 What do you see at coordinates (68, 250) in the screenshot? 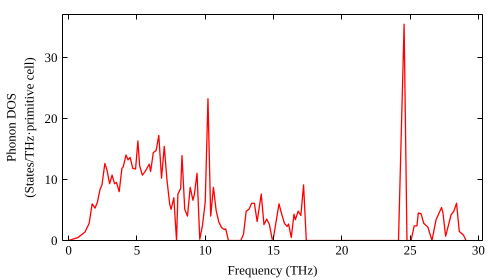
I see `x-tick-label: 0` at bounding box center [68, 250].